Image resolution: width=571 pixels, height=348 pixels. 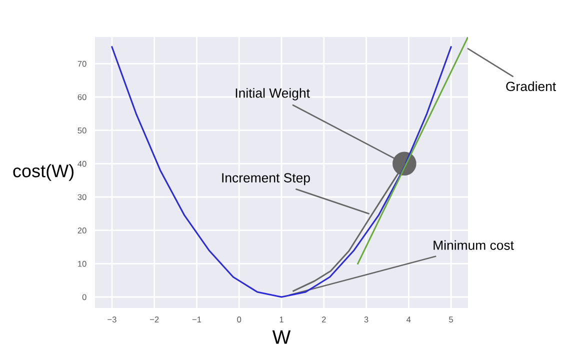 I want to click on x-tick-label: −3, so click(x=112, y=319).